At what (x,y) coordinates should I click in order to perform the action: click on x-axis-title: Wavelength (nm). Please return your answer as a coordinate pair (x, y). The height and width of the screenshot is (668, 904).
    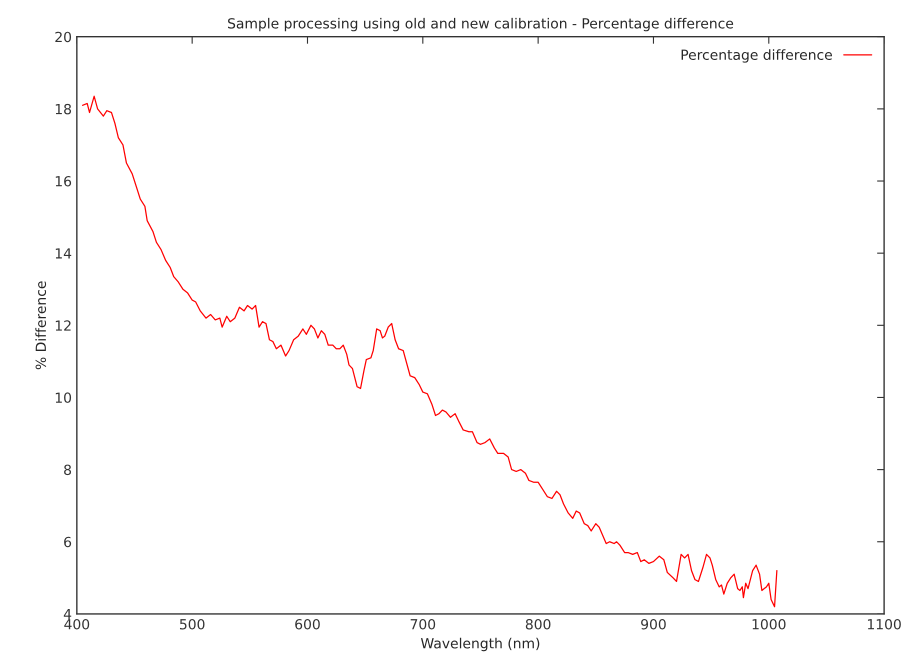
    Looking at the image, I should click on (480, 645).